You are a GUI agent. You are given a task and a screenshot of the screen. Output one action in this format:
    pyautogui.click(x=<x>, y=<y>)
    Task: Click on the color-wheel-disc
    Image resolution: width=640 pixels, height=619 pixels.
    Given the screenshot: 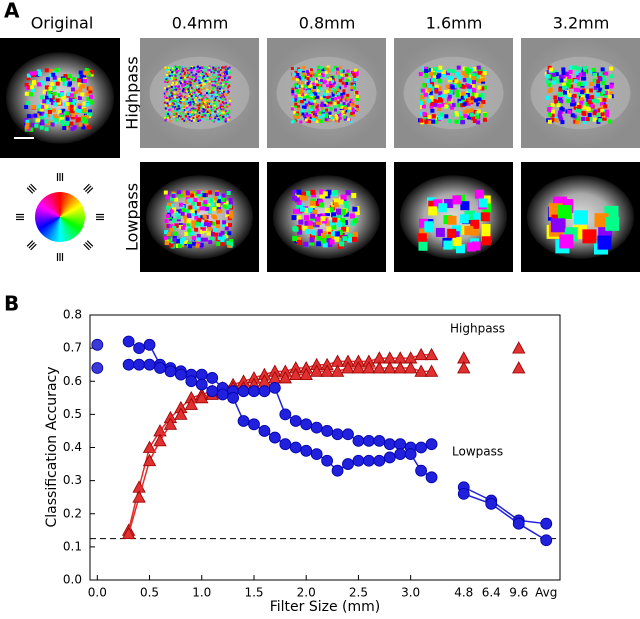 What is the action you would take?
    pyautogui.click(x=60, y=217)
    